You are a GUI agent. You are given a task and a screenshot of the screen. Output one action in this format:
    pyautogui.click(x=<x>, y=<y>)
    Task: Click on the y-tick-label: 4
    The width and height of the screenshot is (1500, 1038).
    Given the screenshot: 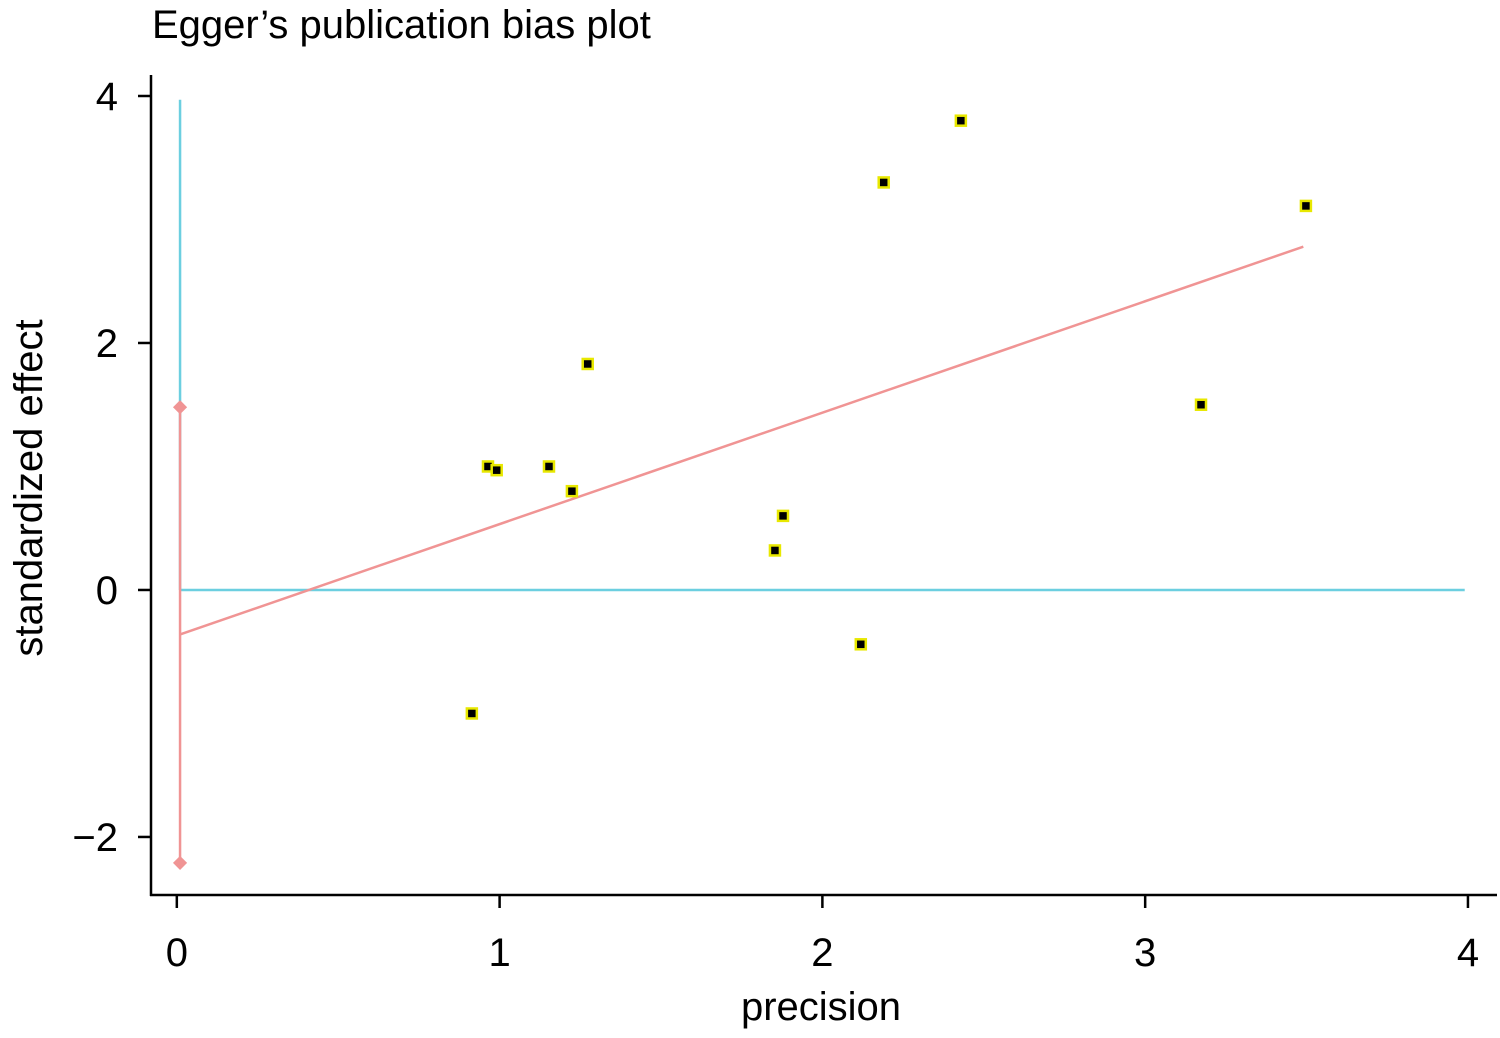 What is the action you would take?
    pyautogui.click(x=107, y=97)
    